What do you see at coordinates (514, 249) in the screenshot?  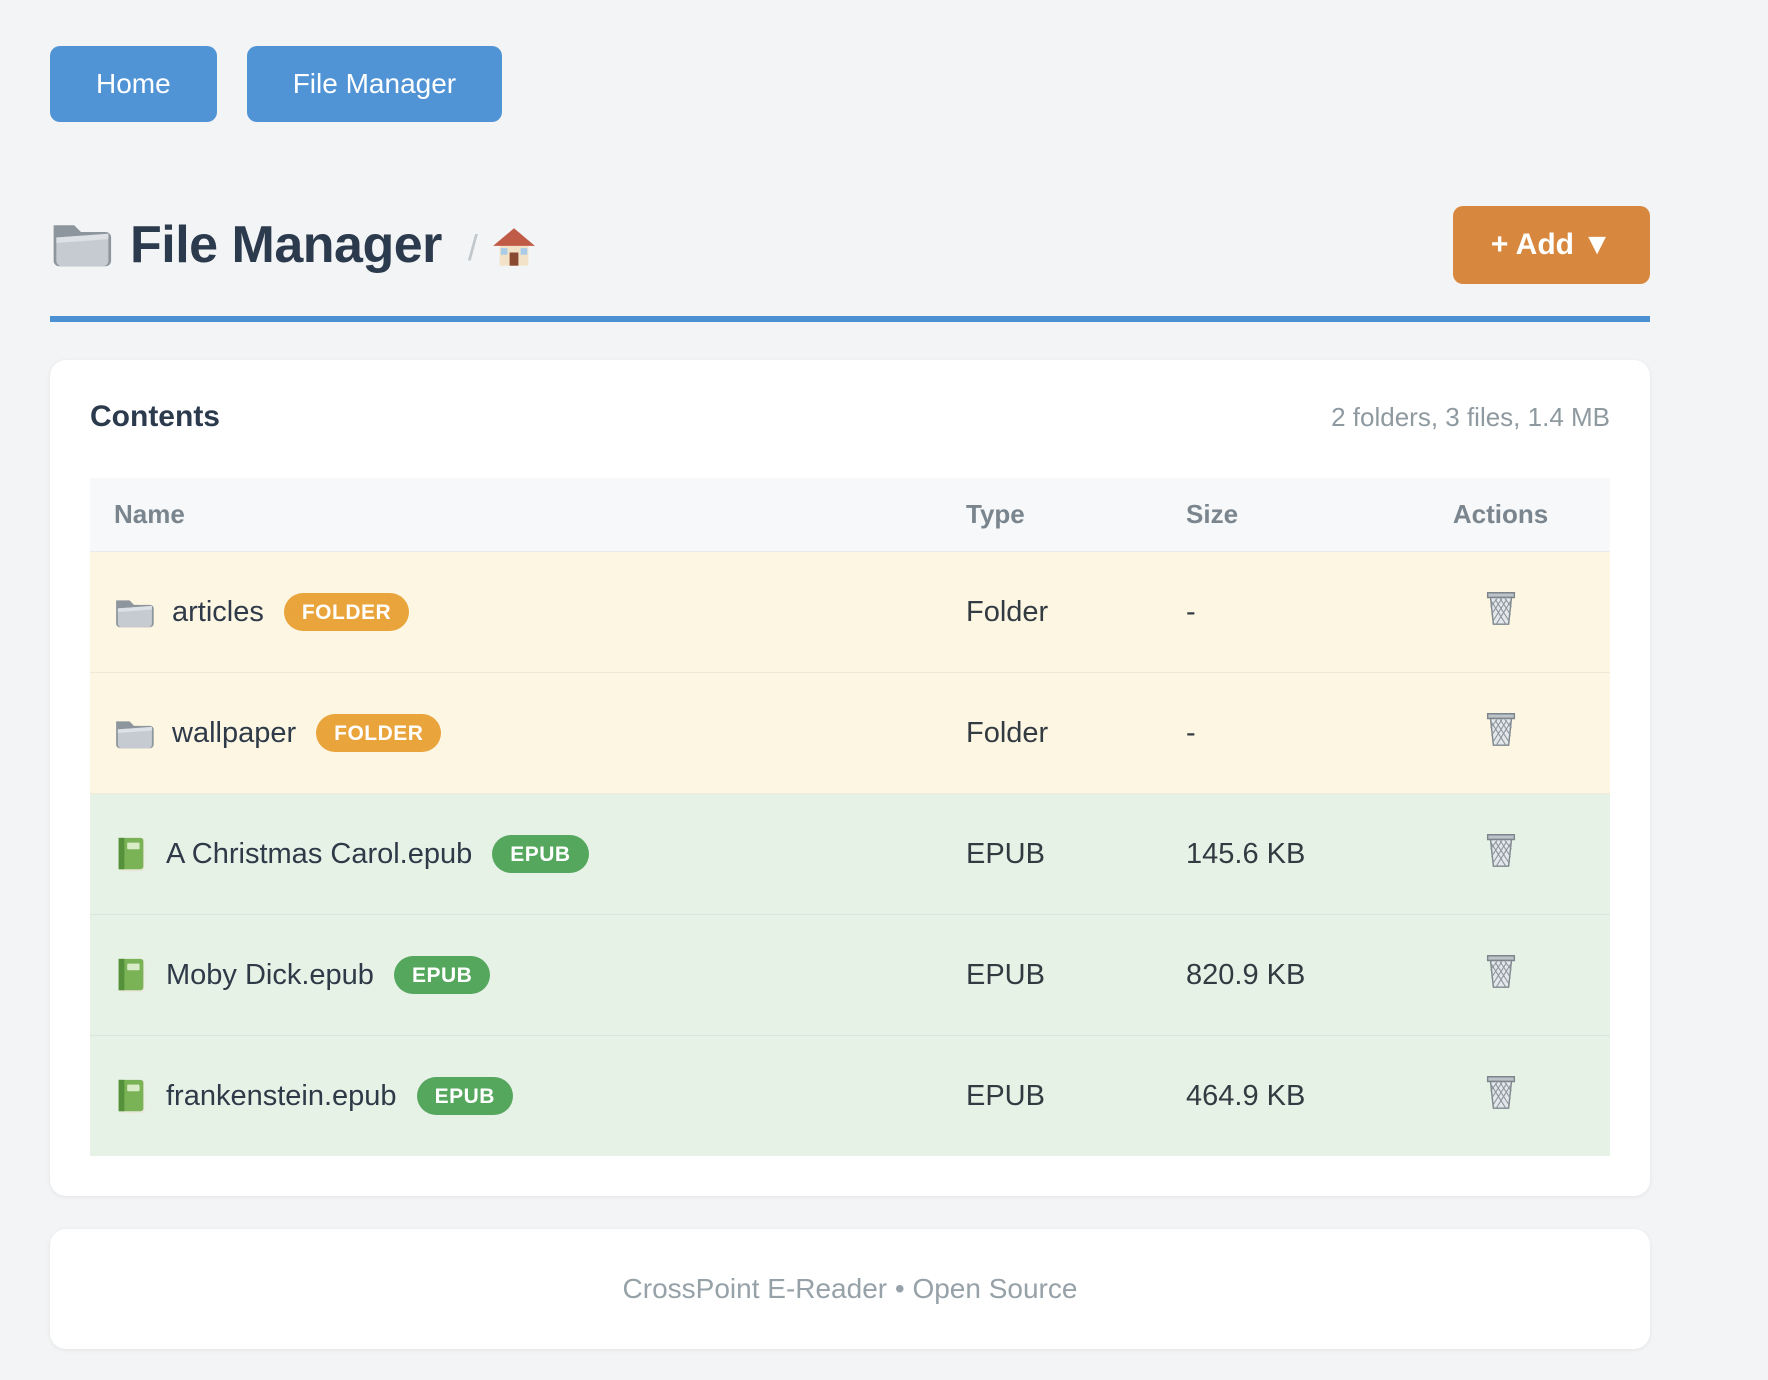 I see `house-icon` at bounding box center [514, 249].